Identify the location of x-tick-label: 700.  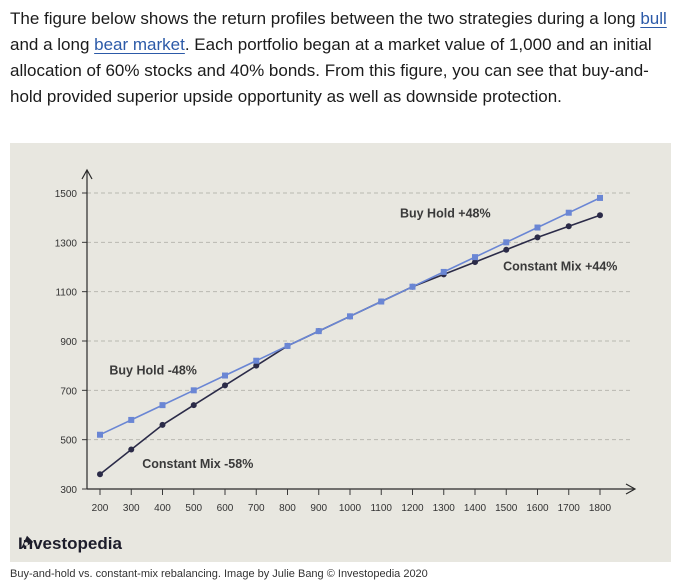
(256, 508).